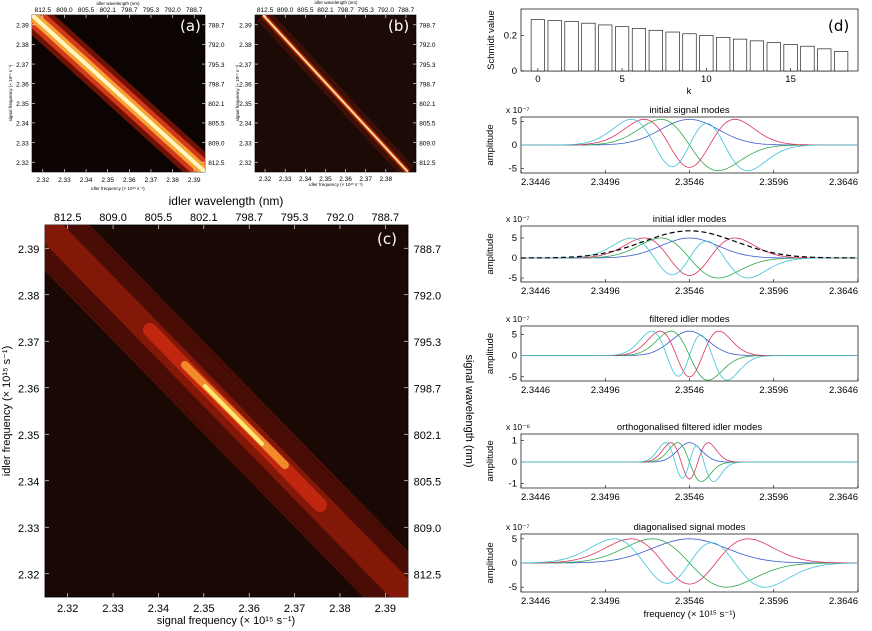  I want to click on panel-b-top-ticks: 812.5 809.0 805.5 802.1 798.7 795.3 792.0 788.7, so click(335, 12).